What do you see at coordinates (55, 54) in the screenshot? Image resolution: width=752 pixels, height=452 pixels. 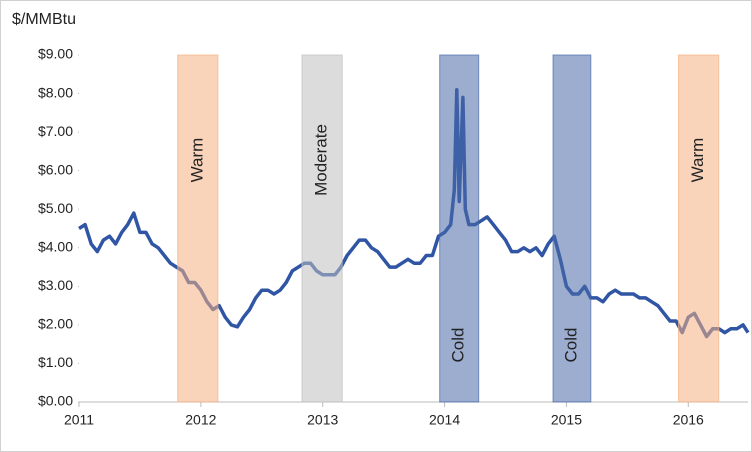 I see `y-tick-label: $9.00` at bounding box center [55, 54].